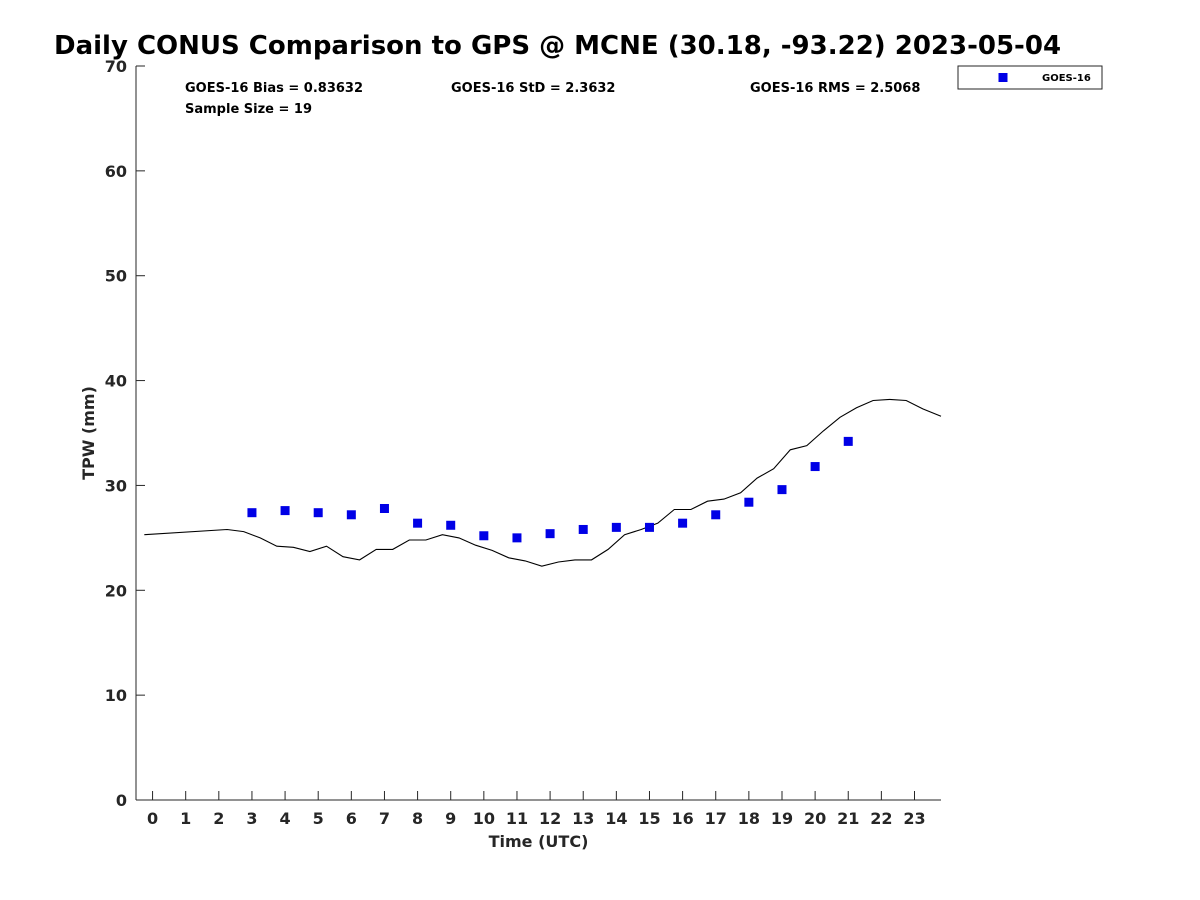  Describe the element at coordinates (533, 88) in the screenshot. I see `stat-std: GOES-16 StD = 2.3632` at that location.